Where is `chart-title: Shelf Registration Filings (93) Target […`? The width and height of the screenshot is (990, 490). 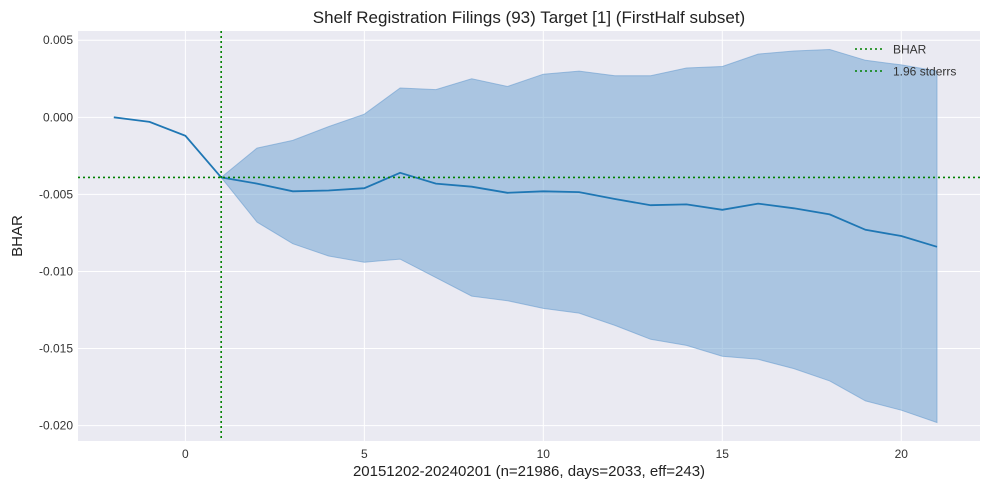 chart-title: Shelf Registration Filings (93) Target [… is located at coordinates (529, 17).